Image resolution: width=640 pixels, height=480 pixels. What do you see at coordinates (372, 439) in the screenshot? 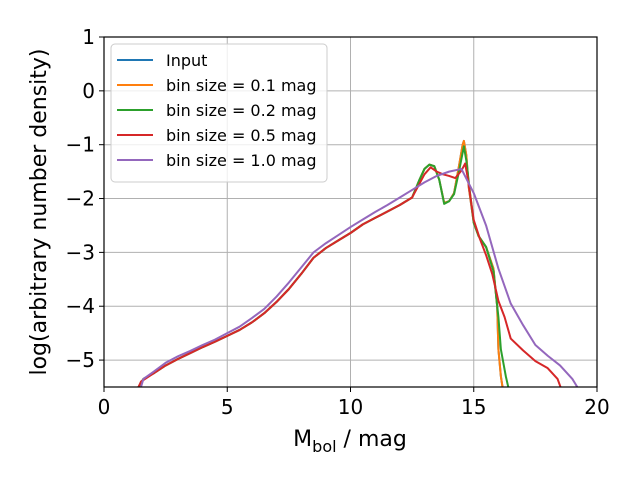
I see `x-axis-label-unit: / mag` at bounding box center [372, 439].